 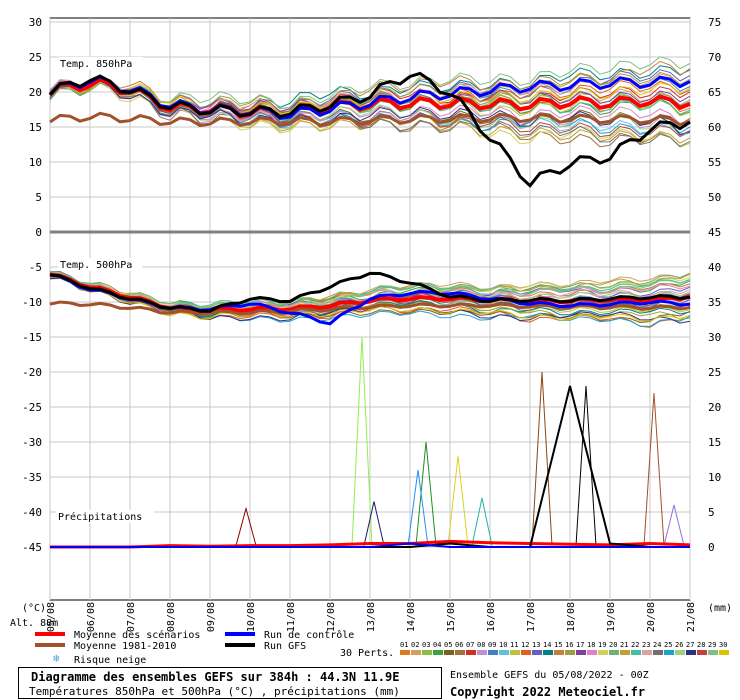 I want to click on y-tick-left-500: -25, so click(x=32, y=407).